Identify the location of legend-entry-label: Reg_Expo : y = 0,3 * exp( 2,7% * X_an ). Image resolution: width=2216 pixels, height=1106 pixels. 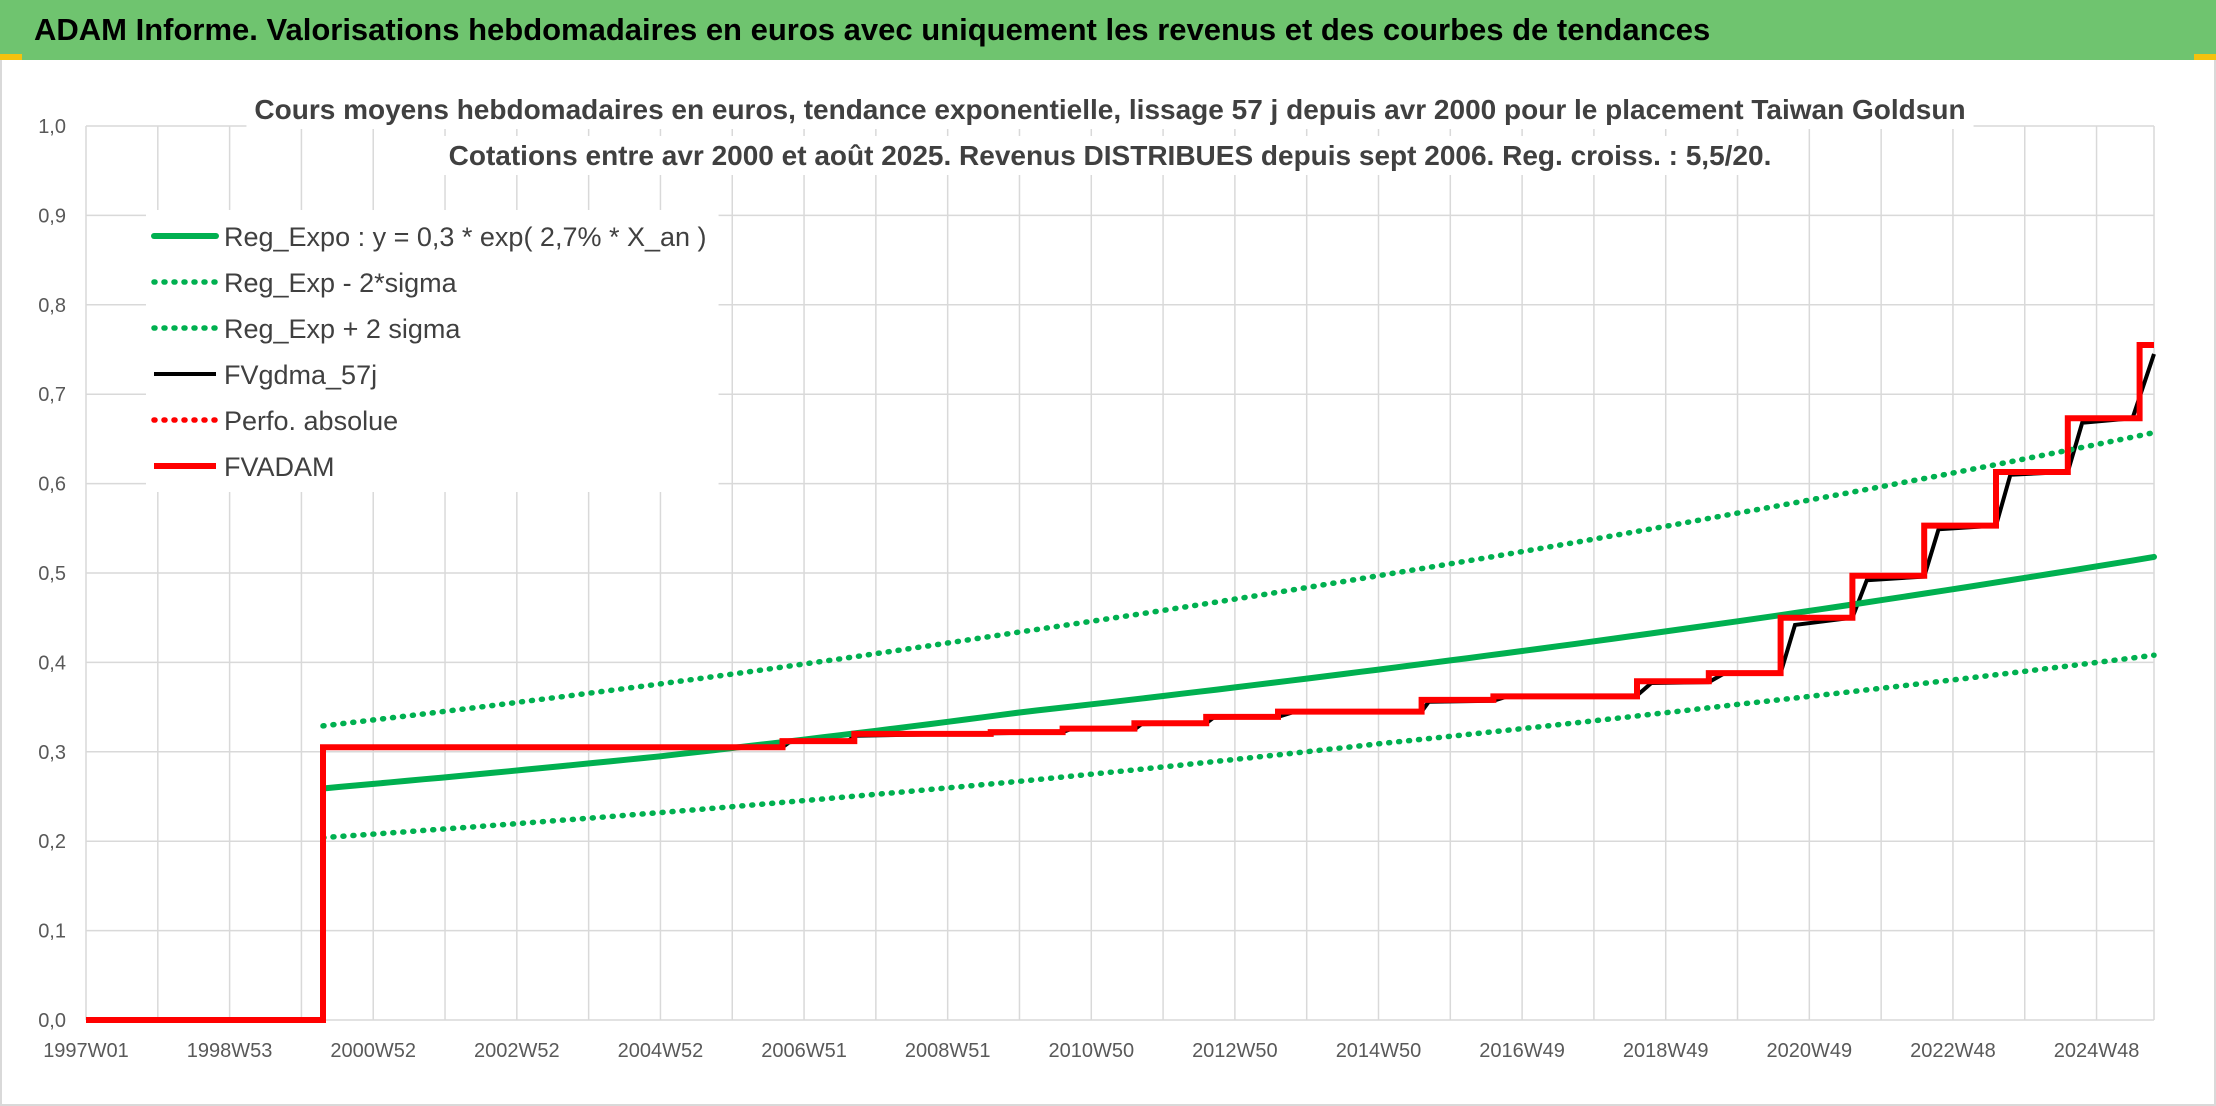
(465, 237).